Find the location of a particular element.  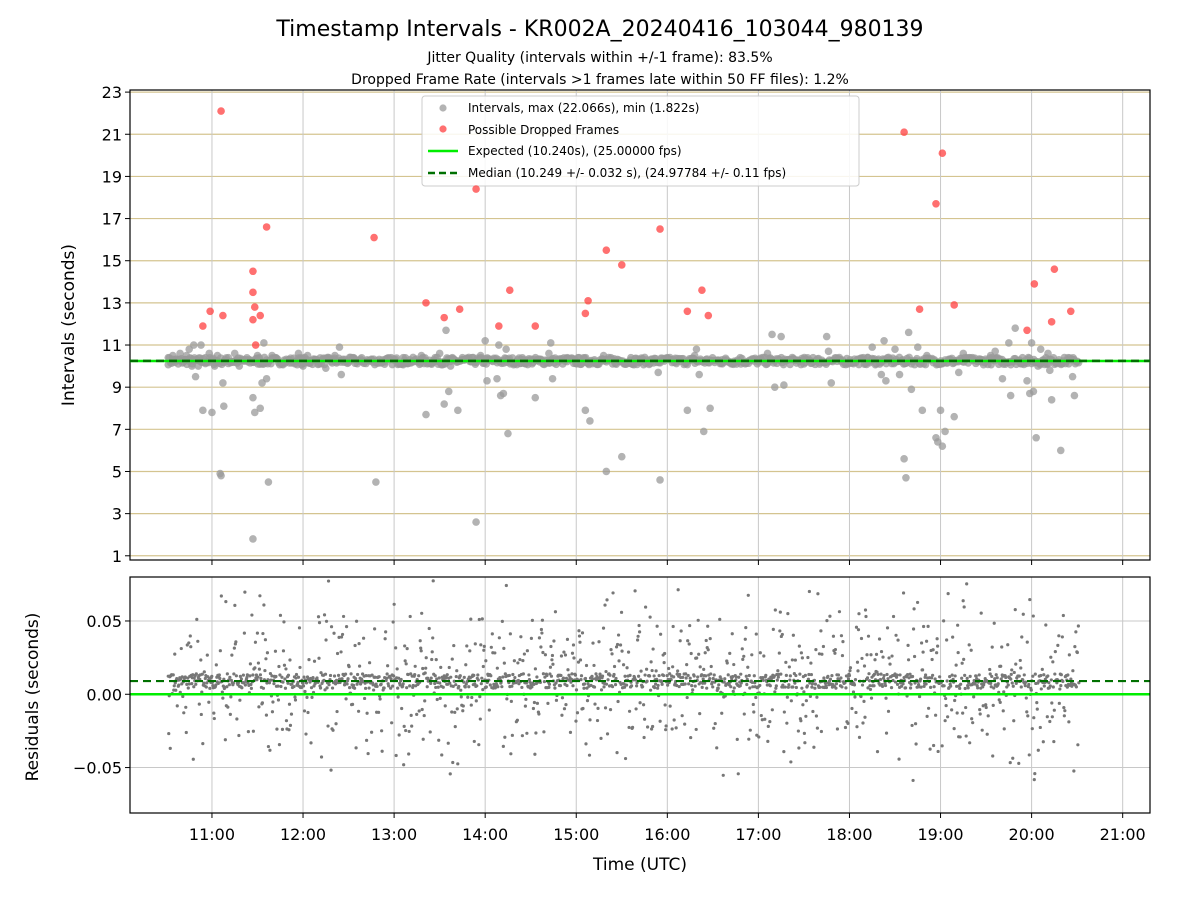

top-y-axis-label: Intervals (seconds) is located at coordinates (69, 325).